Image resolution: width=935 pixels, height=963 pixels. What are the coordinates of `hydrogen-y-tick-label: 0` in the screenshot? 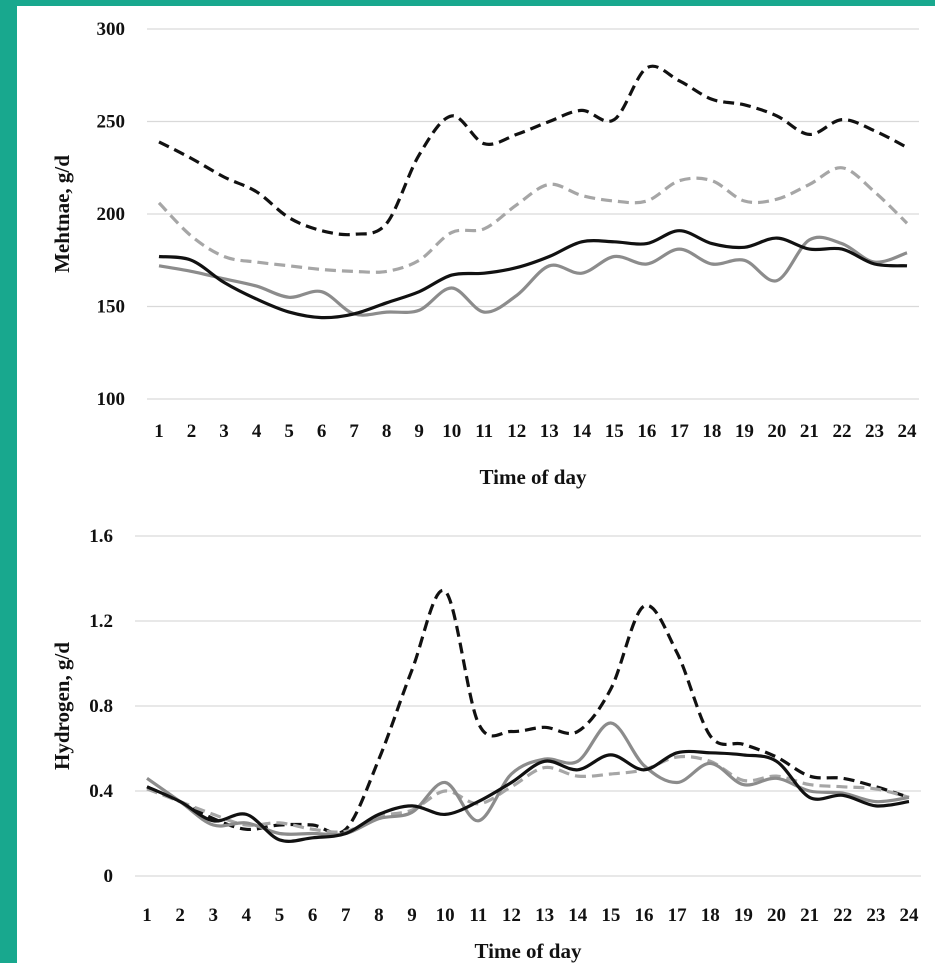 It's located at (109, 876).